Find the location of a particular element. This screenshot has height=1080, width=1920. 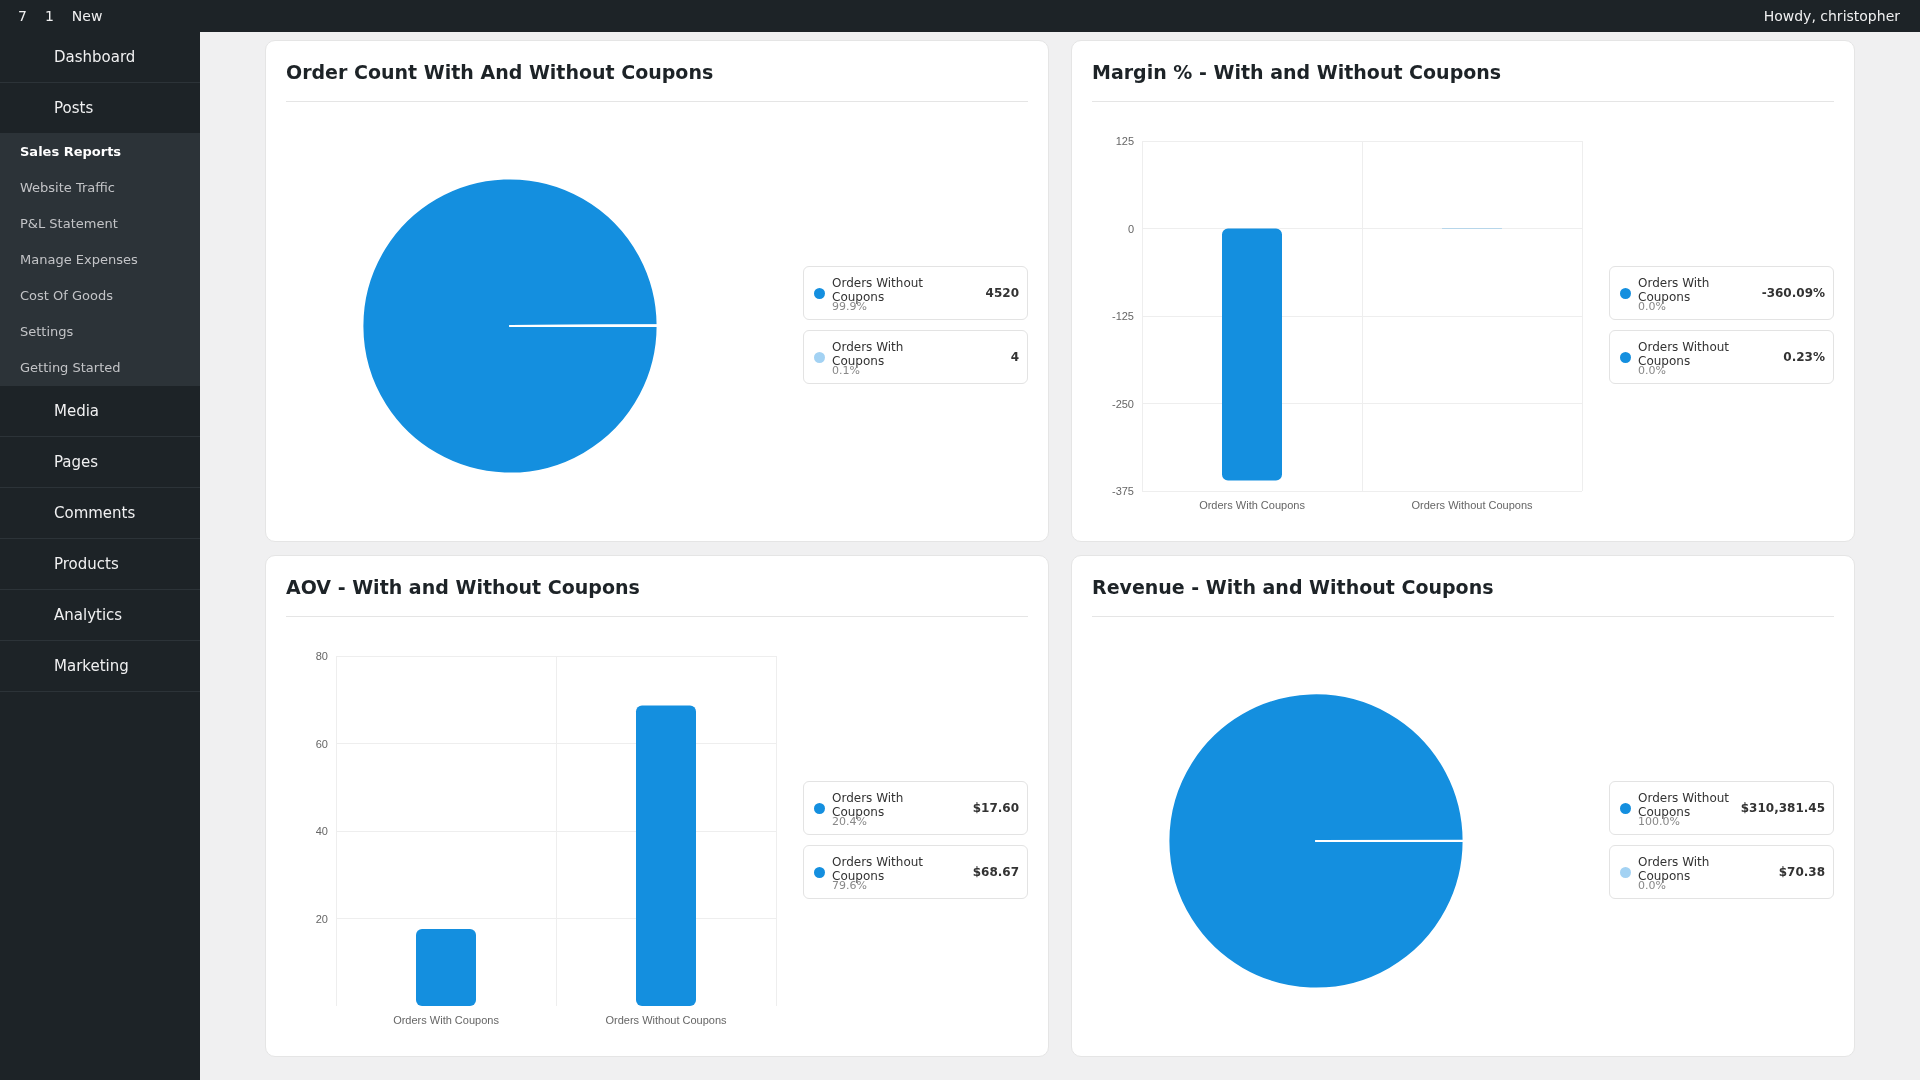

text: 1 is located at coordinates (49, 16).